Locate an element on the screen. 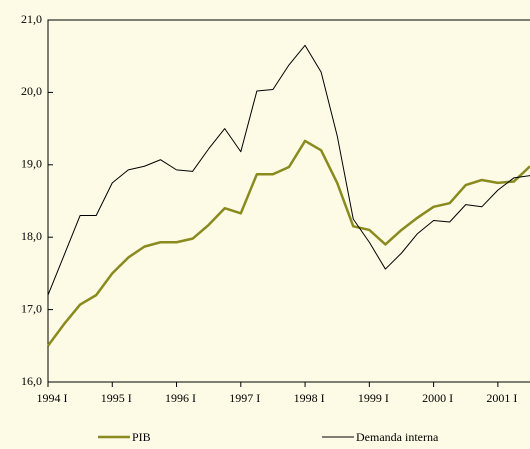 The width and height of the screenshot is (530, 449). x-tick-label: 1994 I is located at coordinates (52, 398).